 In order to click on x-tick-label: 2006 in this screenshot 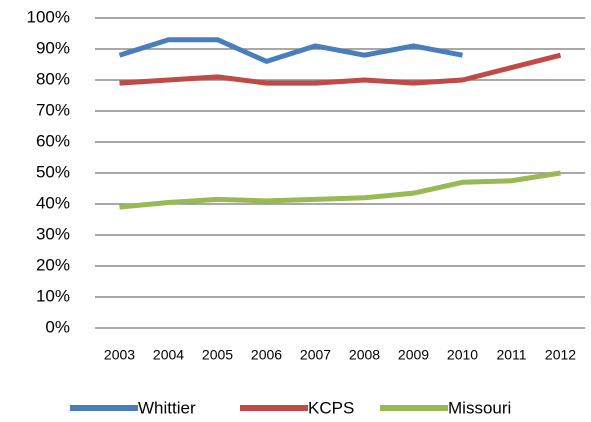, I will do `click(266, 355)`.